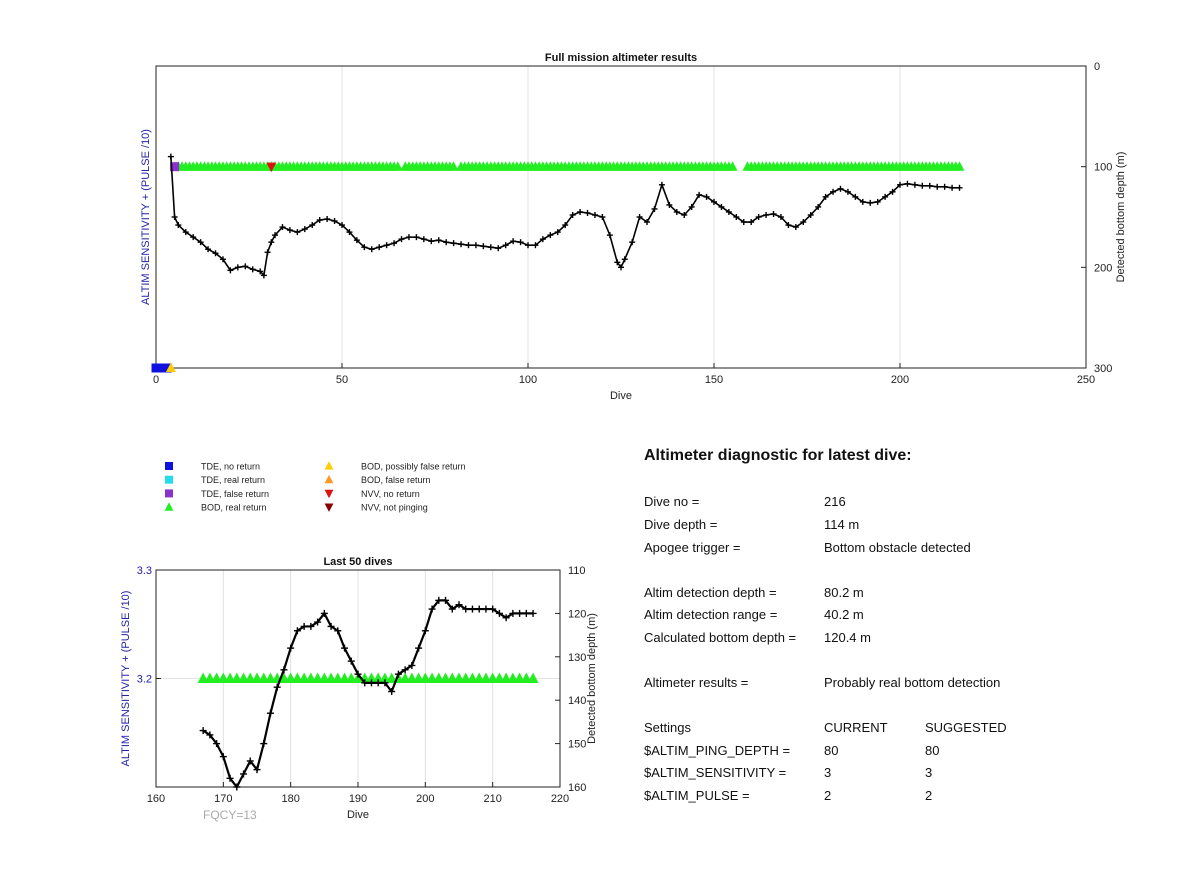  Describe the element at coordinates (156, 799) in the screenshot. I see `x-tick-label: 160` at that location.